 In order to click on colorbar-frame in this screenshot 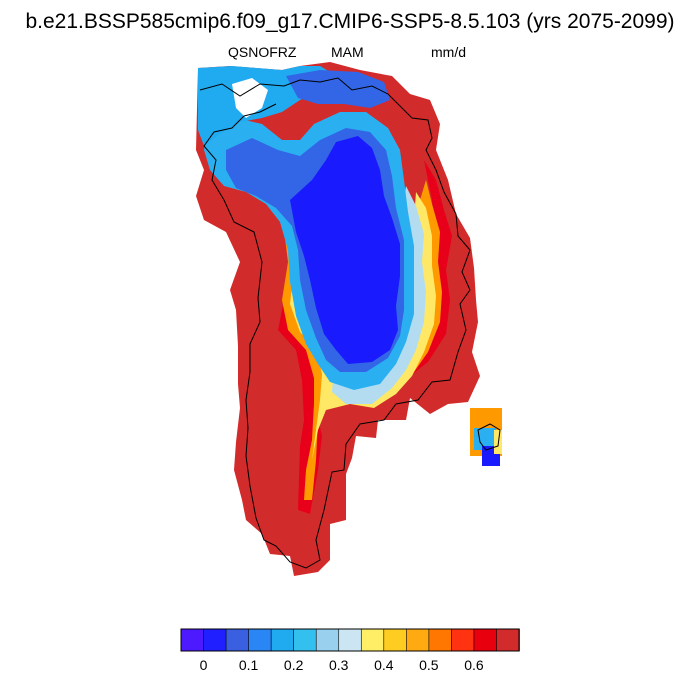, I will do `click(350, 640)`.